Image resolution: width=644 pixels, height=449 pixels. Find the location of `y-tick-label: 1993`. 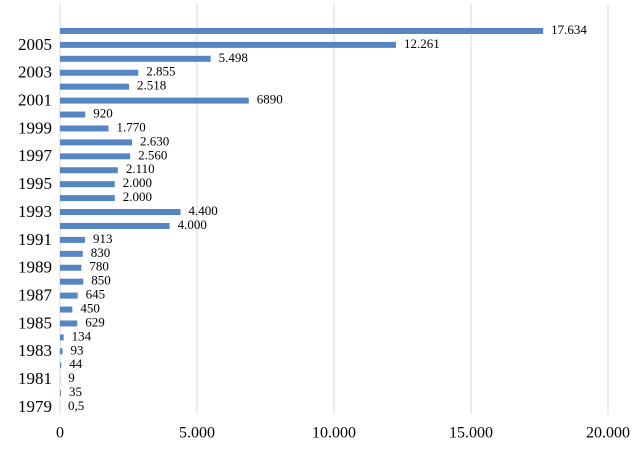

y-tick-label: 1993 is located at coordinates (35, 211).